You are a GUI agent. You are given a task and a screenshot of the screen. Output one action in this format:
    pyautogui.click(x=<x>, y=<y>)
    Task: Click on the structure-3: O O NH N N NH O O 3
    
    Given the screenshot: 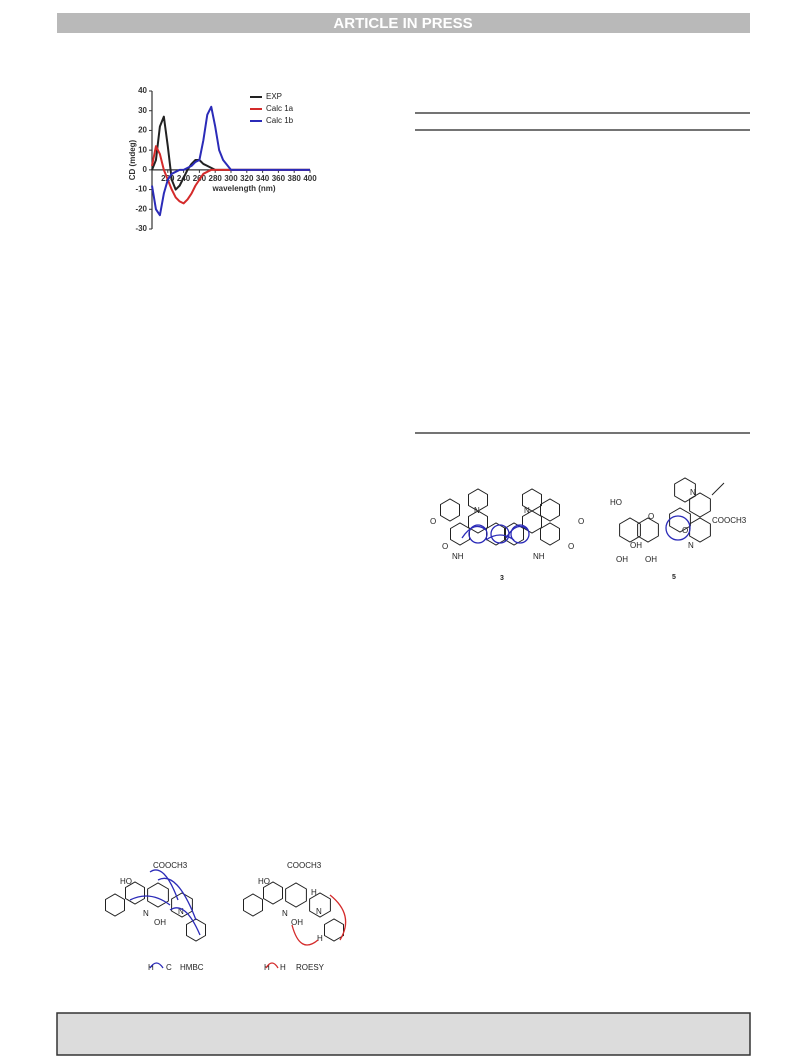 What is the action you would take?
    pyautogui.click(x=507, y=544)
    